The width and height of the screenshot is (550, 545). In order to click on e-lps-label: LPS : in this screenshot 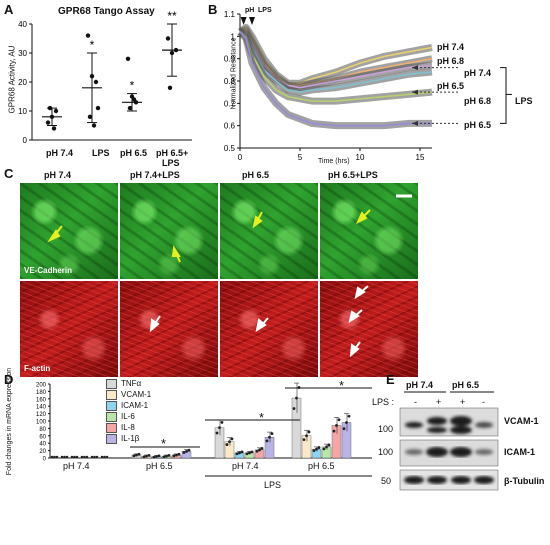, I will do `click(383, 402)`.